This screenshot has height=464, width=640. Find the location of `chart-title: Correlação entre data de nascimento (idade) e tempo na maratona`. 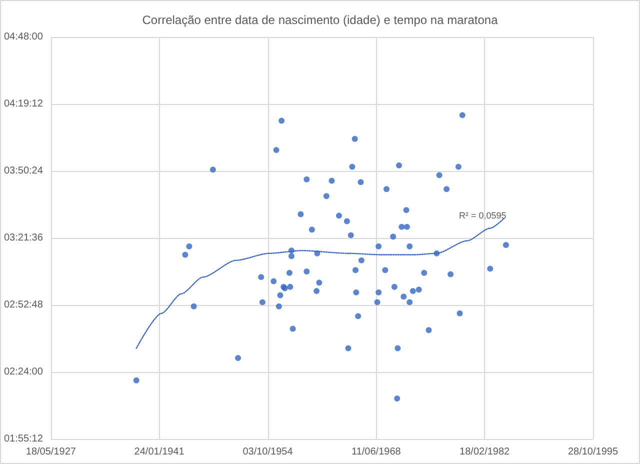

chart-title: Correlação entre data de nascimento (idade) e tempo na maratona is located at coordinates (320, 20).